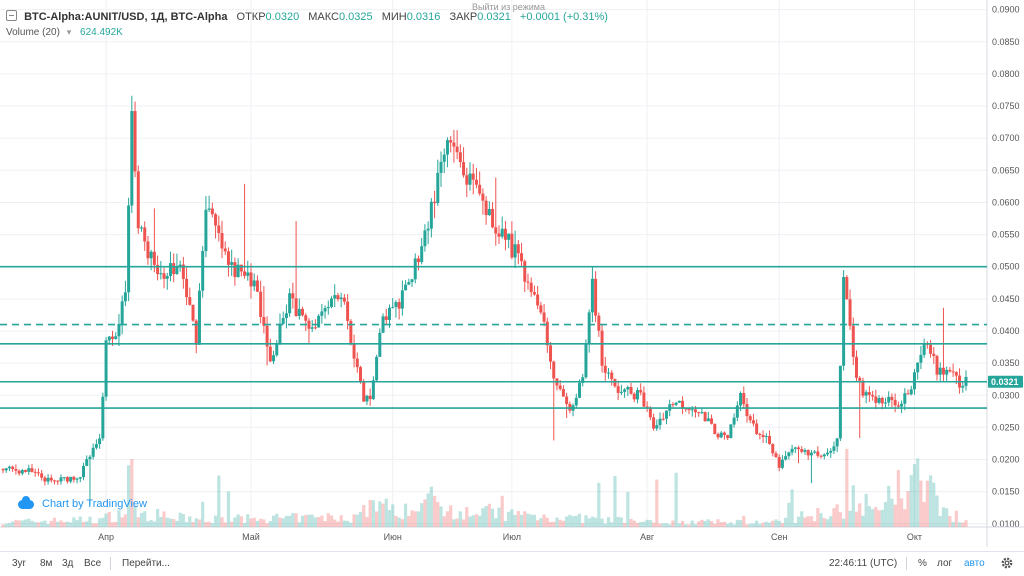 This screenshot has width=1024, height=576. Describe the element at coordinates (1006, 331) in the screenshot. I see `y-tick-label: 0.0400` at that location.